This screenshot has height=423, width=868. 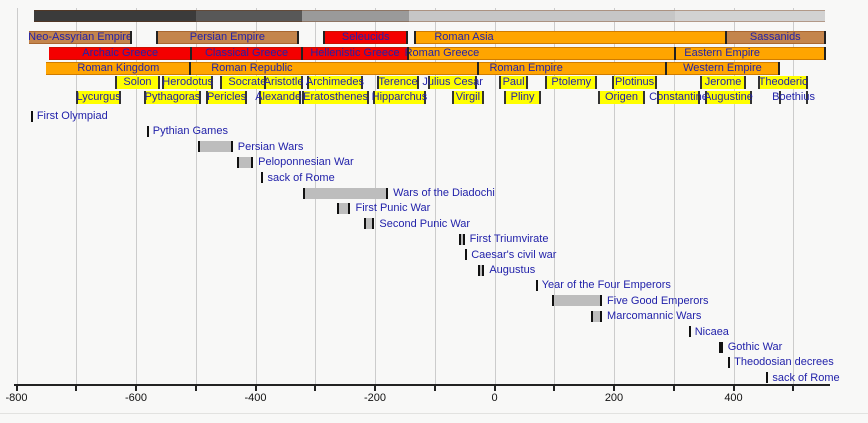 What do you see at coordinates (136, 398) in the screenshot?
I see `axis-tick-label: -600` at bounding box center [136, 398].